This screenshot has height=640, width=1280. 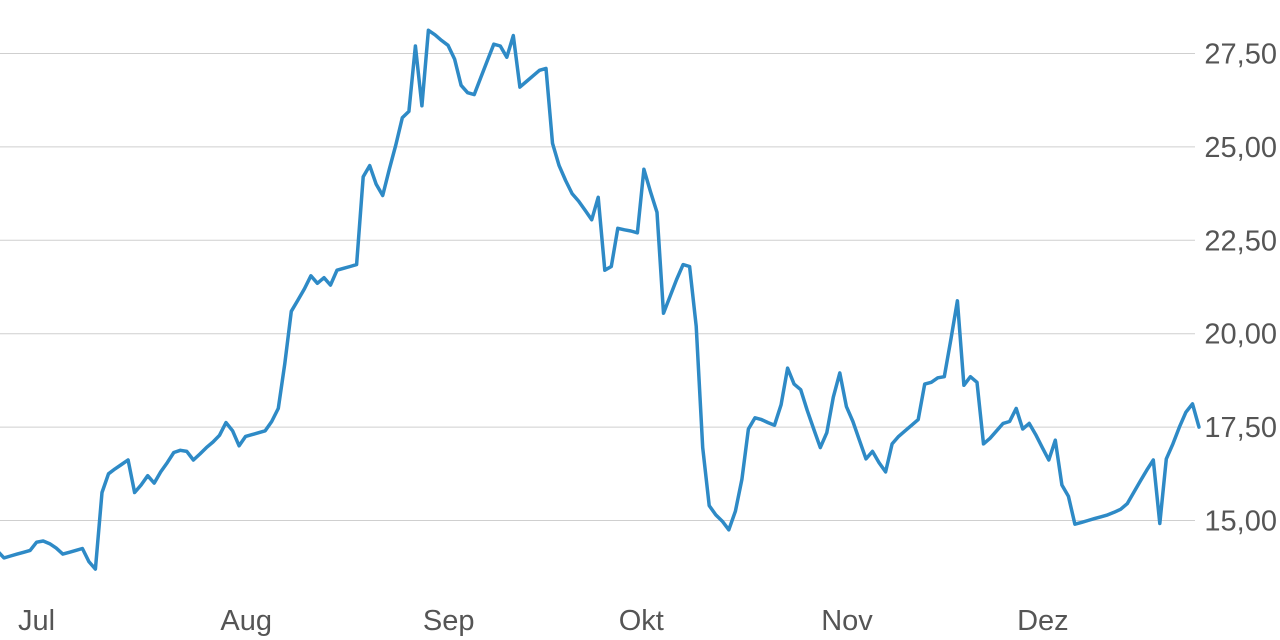 I want to click on y-tick-label: 22,50, so click(x=1240, y=241).